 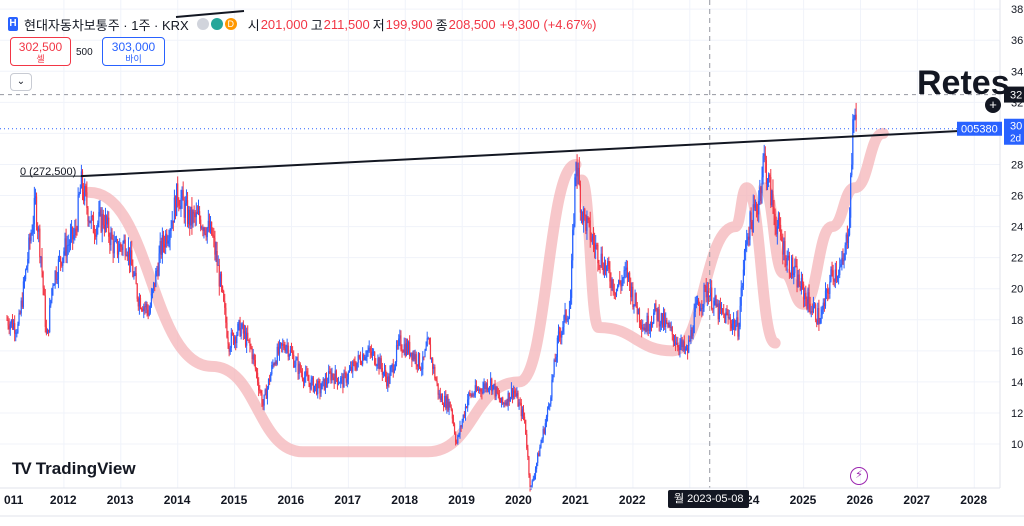 I want to click on y-tick-label: 28, so click(x=1017, y=165).